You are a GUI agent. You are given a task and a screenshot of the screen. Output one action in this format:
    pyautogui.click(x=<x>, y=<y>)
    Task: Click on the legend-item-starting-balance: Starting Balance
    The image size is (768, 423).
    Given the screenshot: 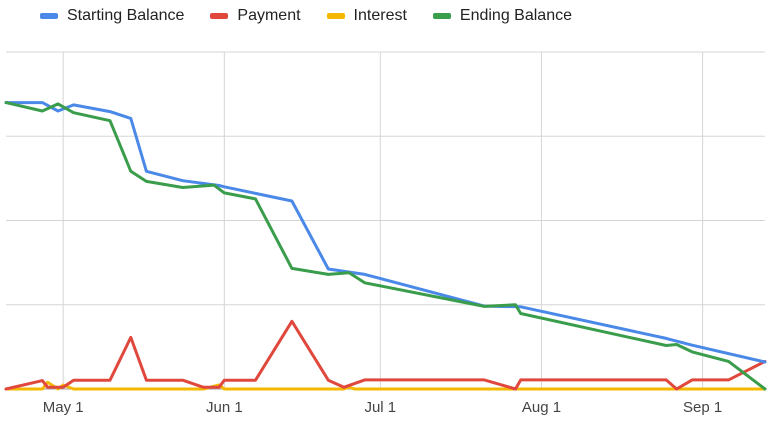 What is the action you would take?
    pyautogui.click(x=112, y=16)
    